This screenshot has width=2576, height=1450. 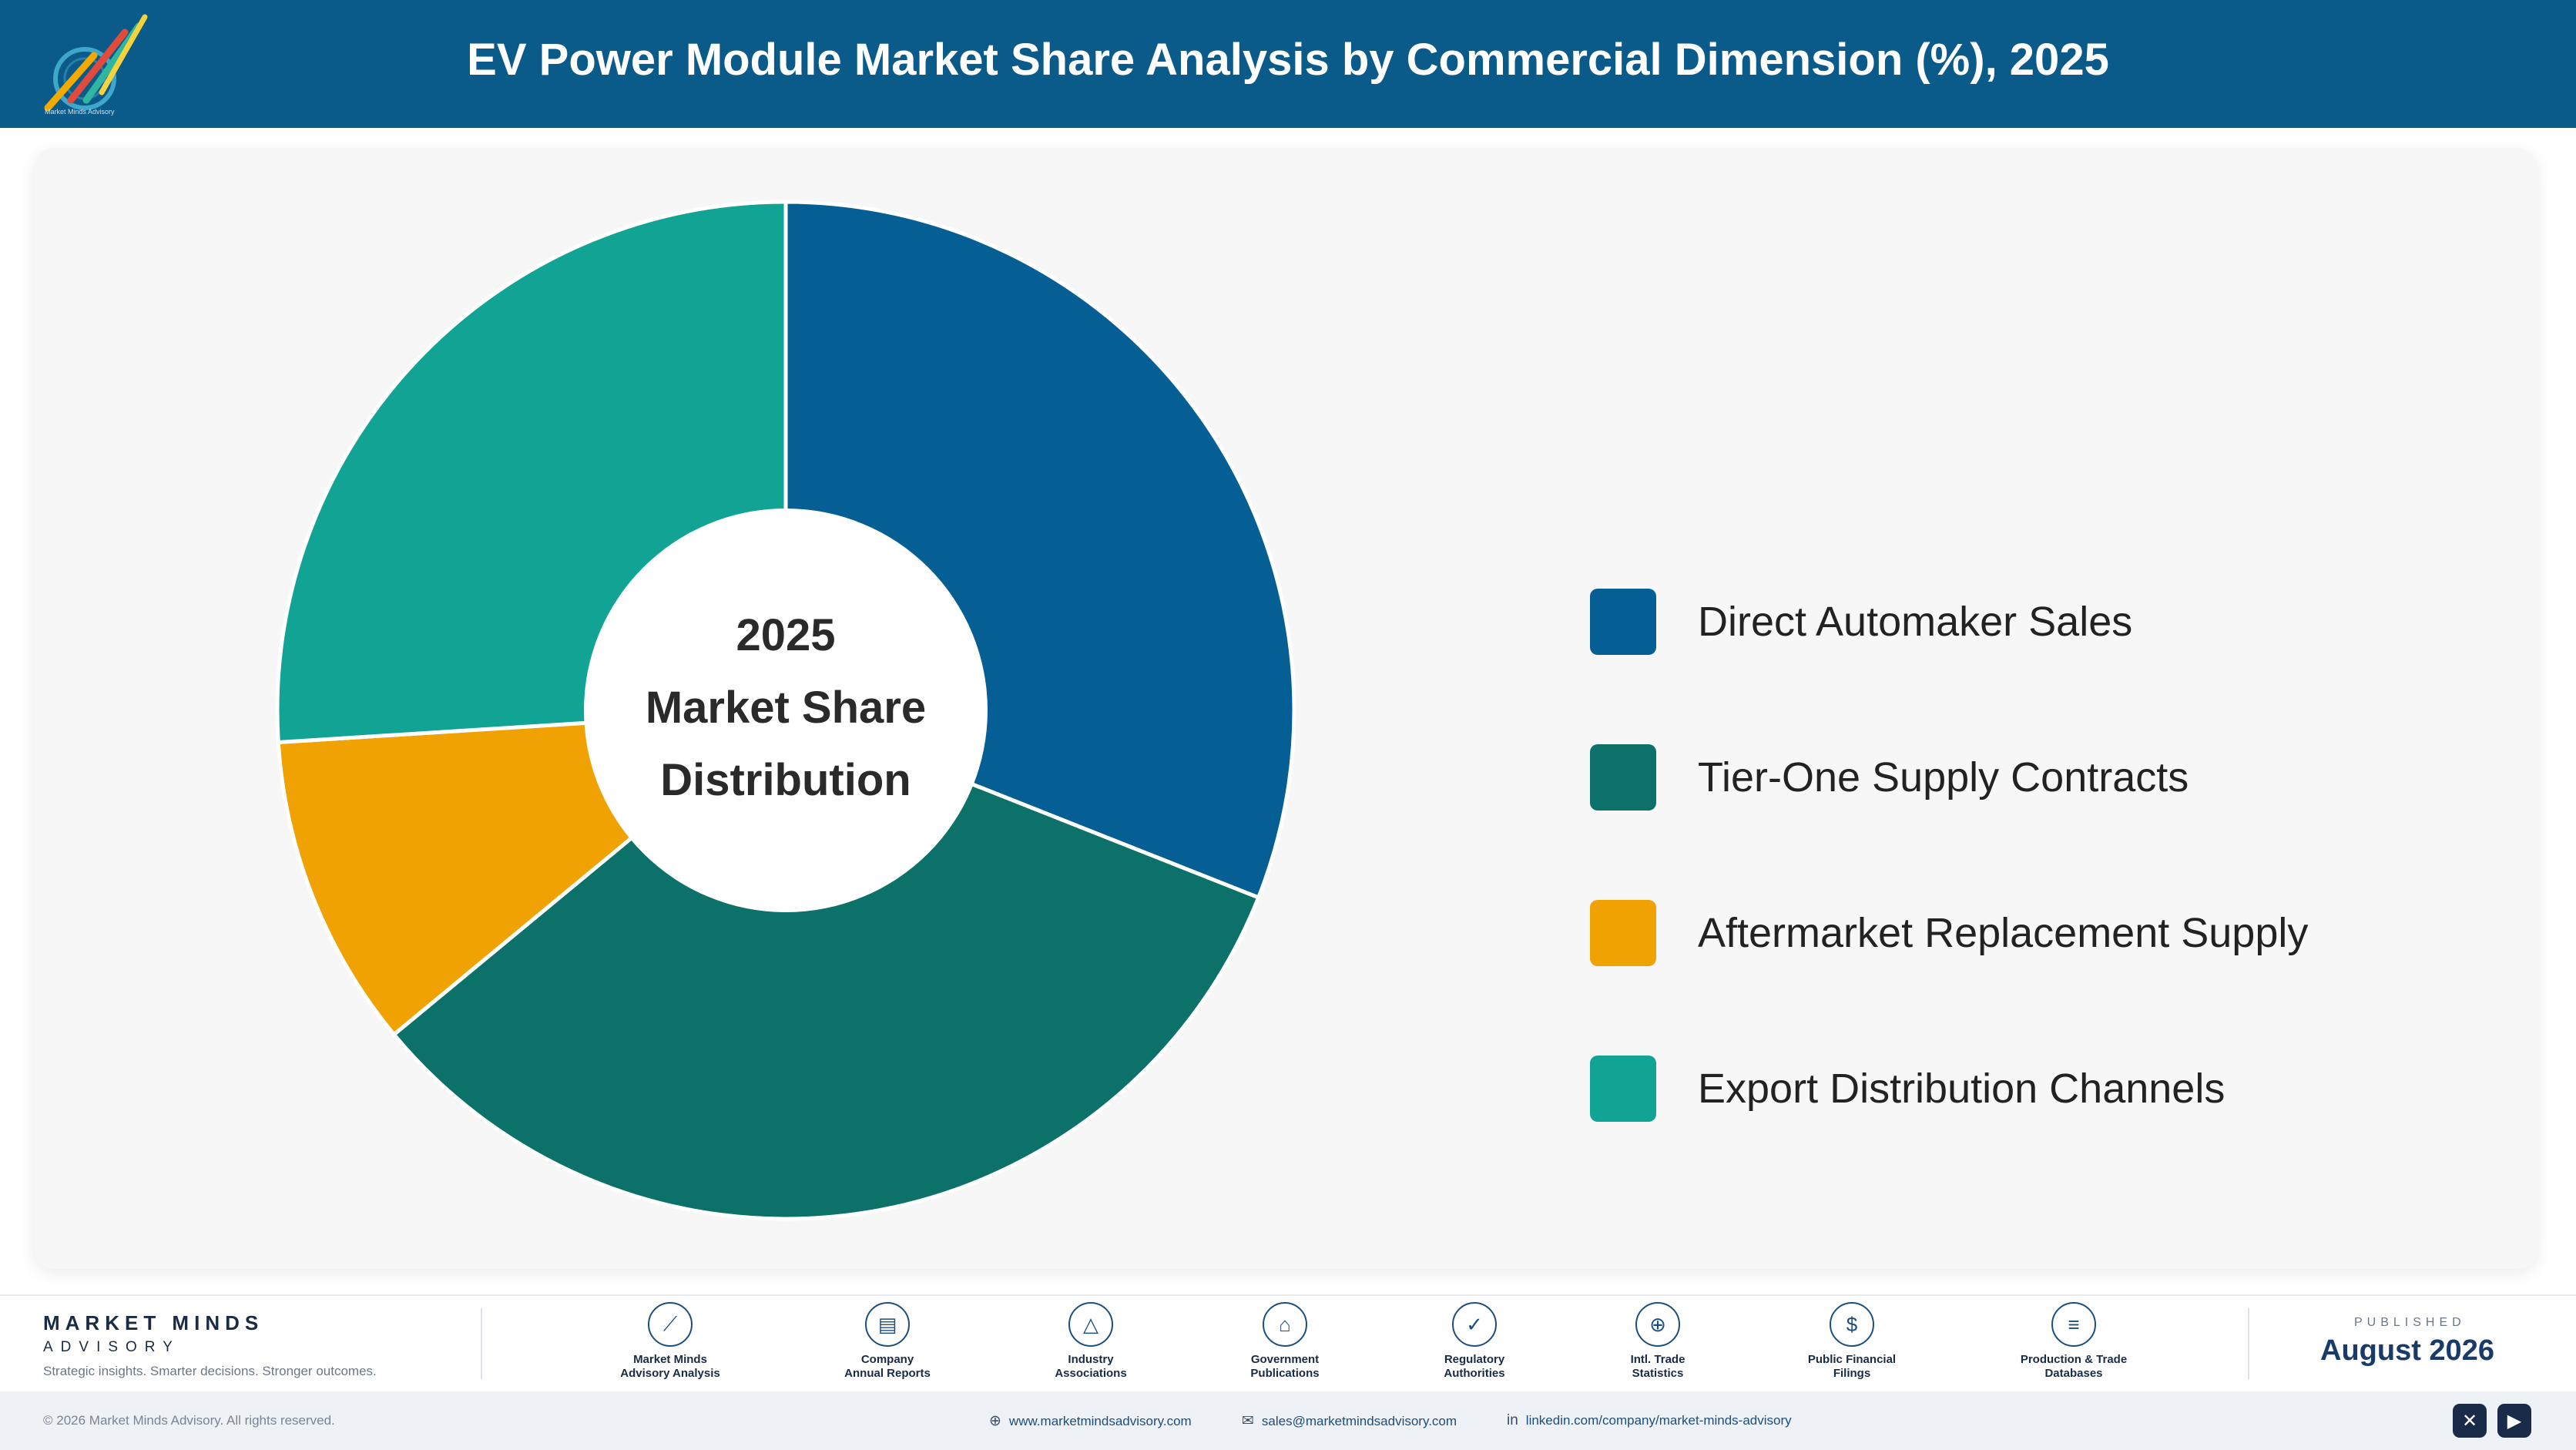 I want to click on source-item: ✓ Regulatory Authorities, so click(x=1474, y=1341).